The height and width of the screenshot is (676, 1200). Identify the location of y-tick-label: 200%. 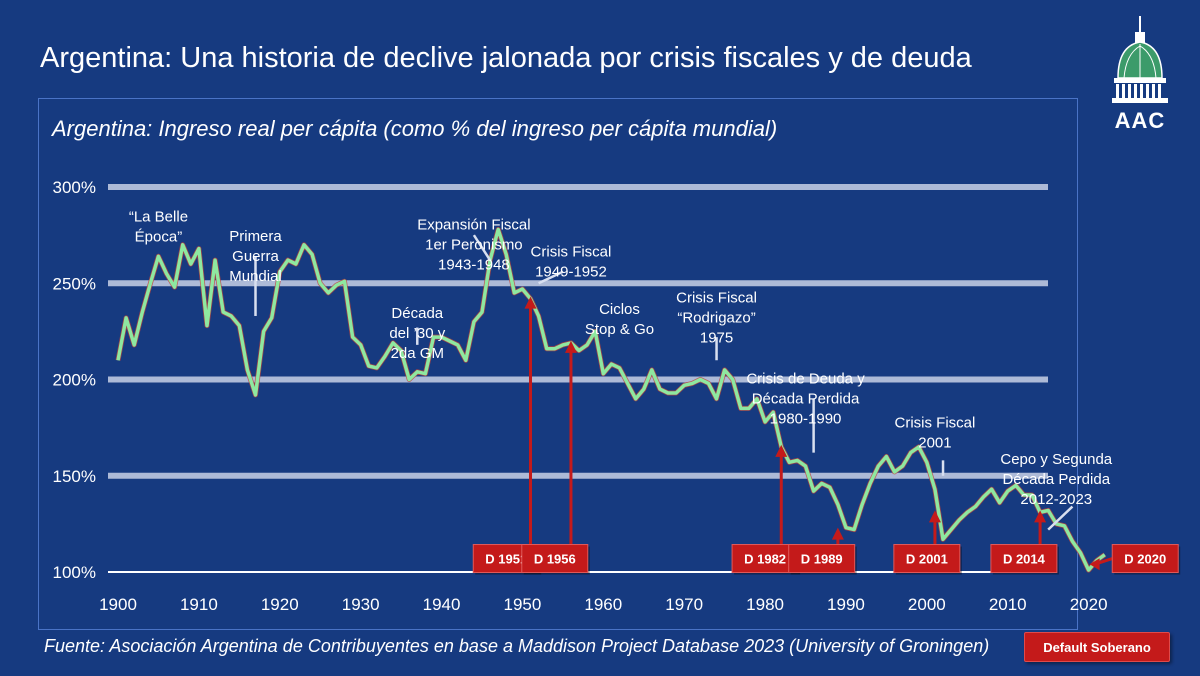
(74, 380).